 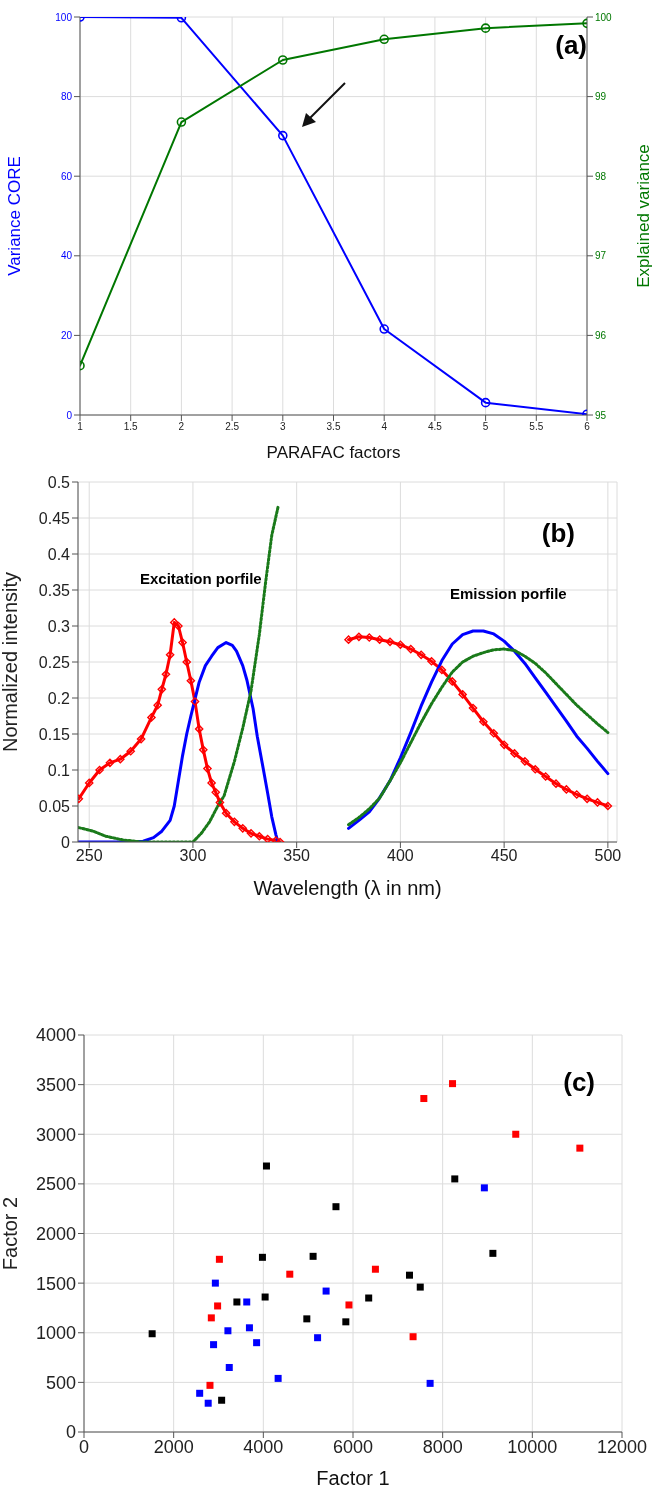 What do you see at coordinates (347, 888) in the screenshot?
I see `x-axis-title: Wavelength (λ in nm)` at bounding box center [347, 888].